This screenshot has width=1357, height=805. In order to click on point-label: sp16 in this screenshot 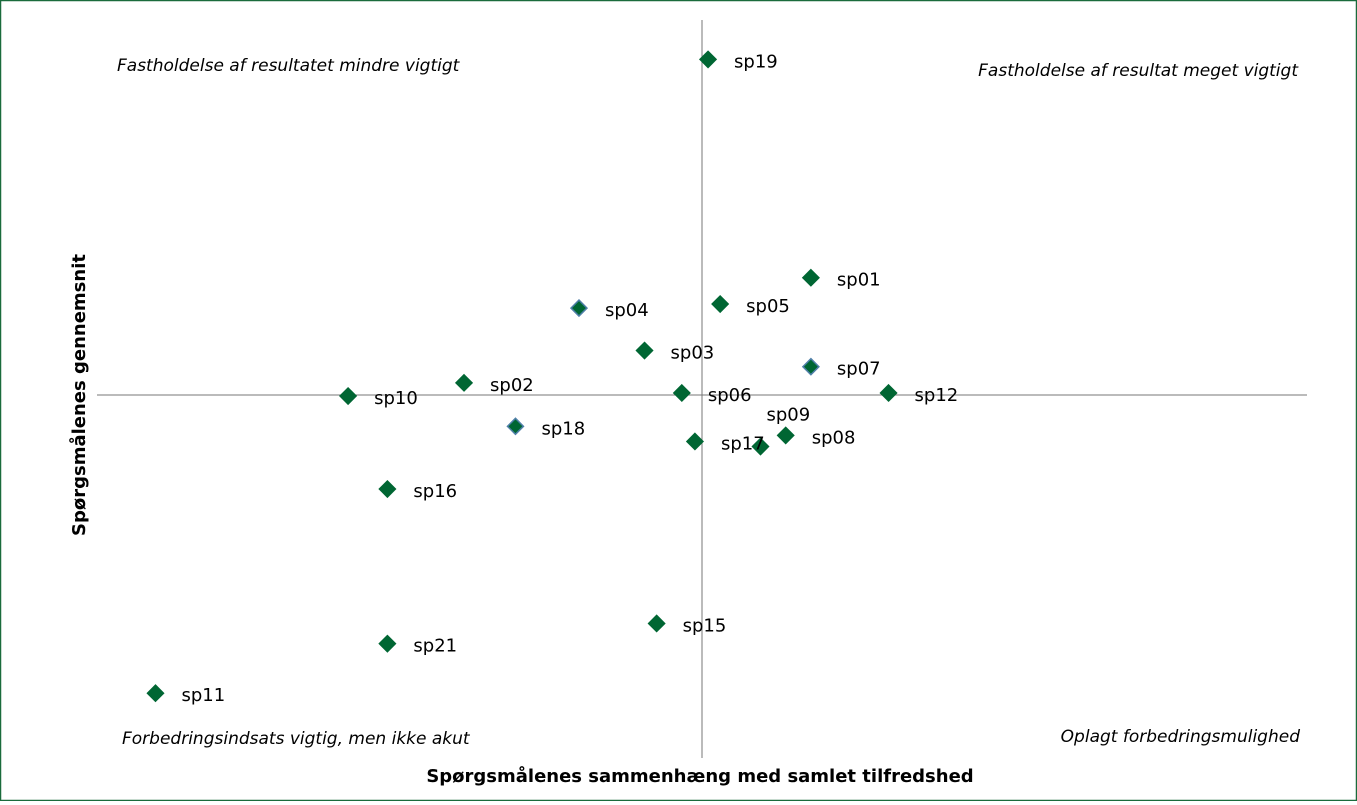, I will do `click(435, 491)`.